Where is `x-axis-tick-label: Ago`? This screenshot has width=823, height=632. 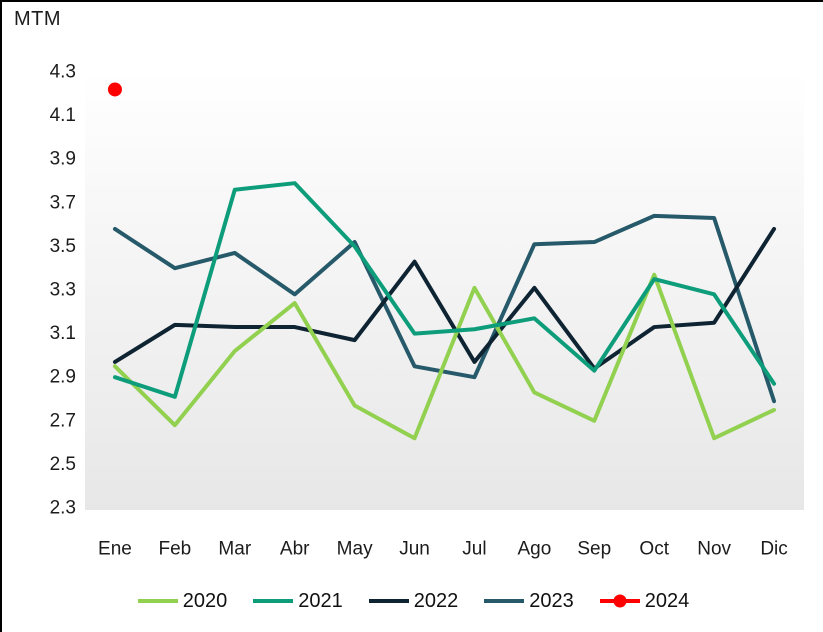
x-axis-tick-label: Ago is located at coordinates (534, 549).